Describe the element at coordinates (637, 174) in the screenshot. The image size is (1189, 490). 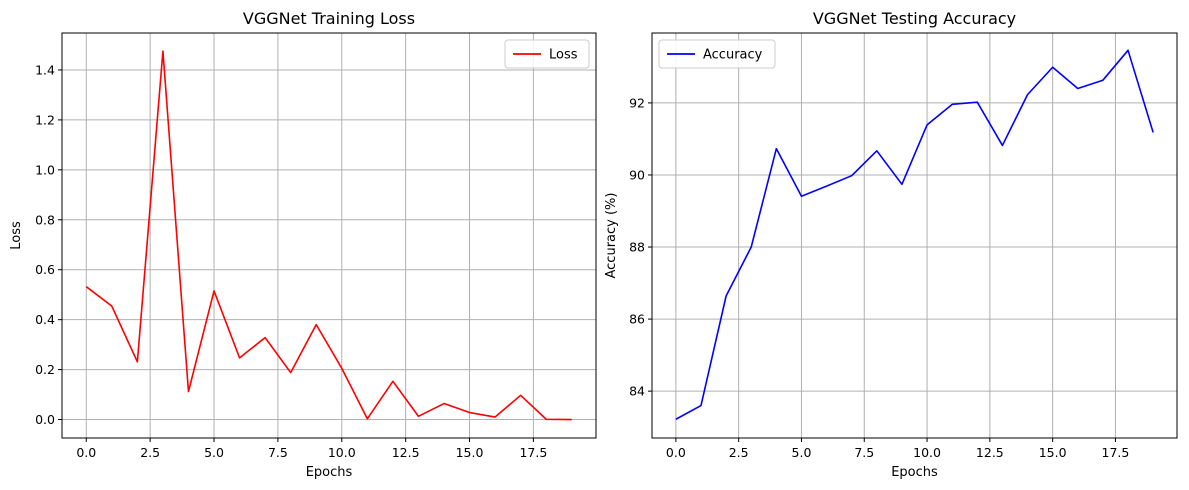
I see `y-tick-label: 90` at that location.